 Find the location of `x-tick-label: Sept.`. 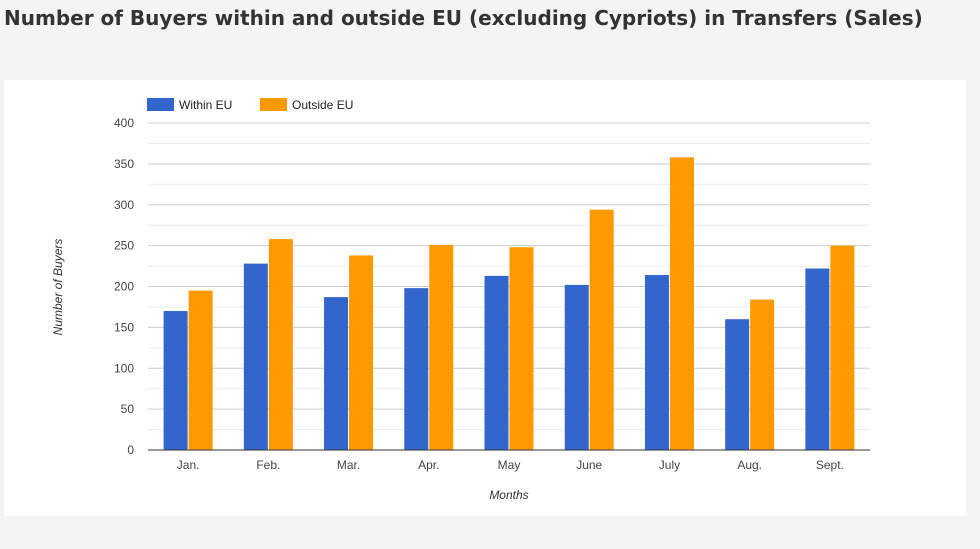

x-tick-label: Sept. is located at coordinates (830, 465).